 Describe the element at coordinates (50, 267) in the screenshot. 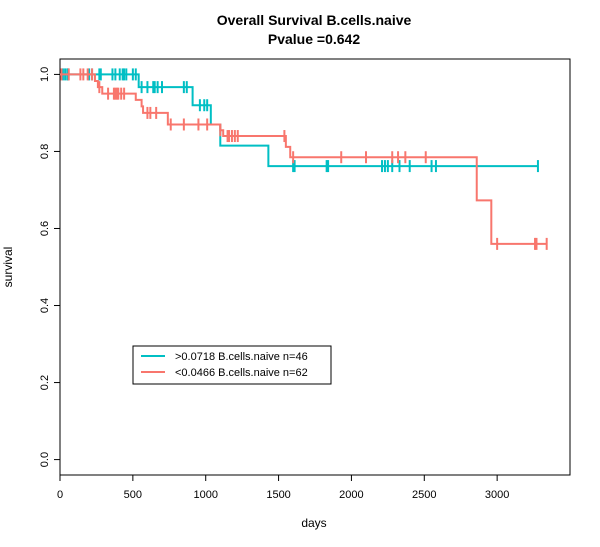

I see `y-axis: 0.0 0.2 0.4 0.6 0.8 1.0` at that location.